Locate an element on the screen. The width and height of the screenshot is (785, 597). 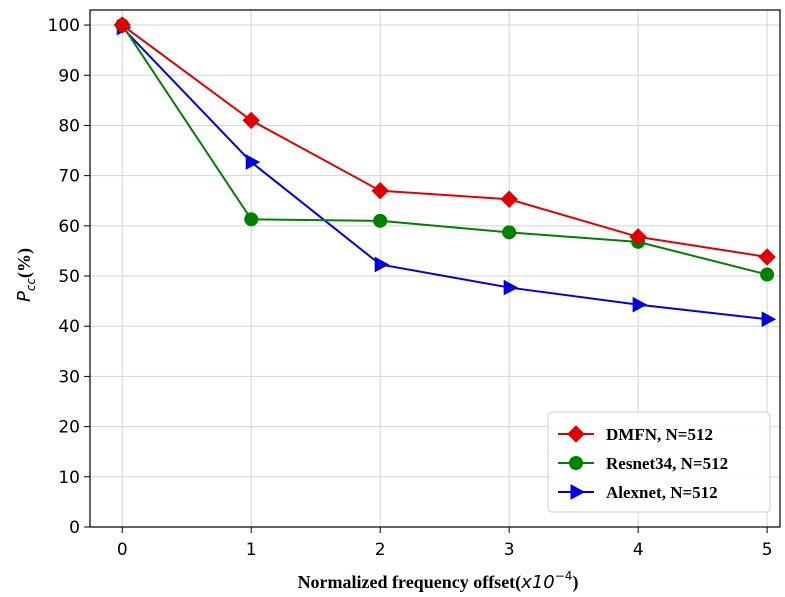
y-tick-label: 0 is located at coordinates (74, 528).